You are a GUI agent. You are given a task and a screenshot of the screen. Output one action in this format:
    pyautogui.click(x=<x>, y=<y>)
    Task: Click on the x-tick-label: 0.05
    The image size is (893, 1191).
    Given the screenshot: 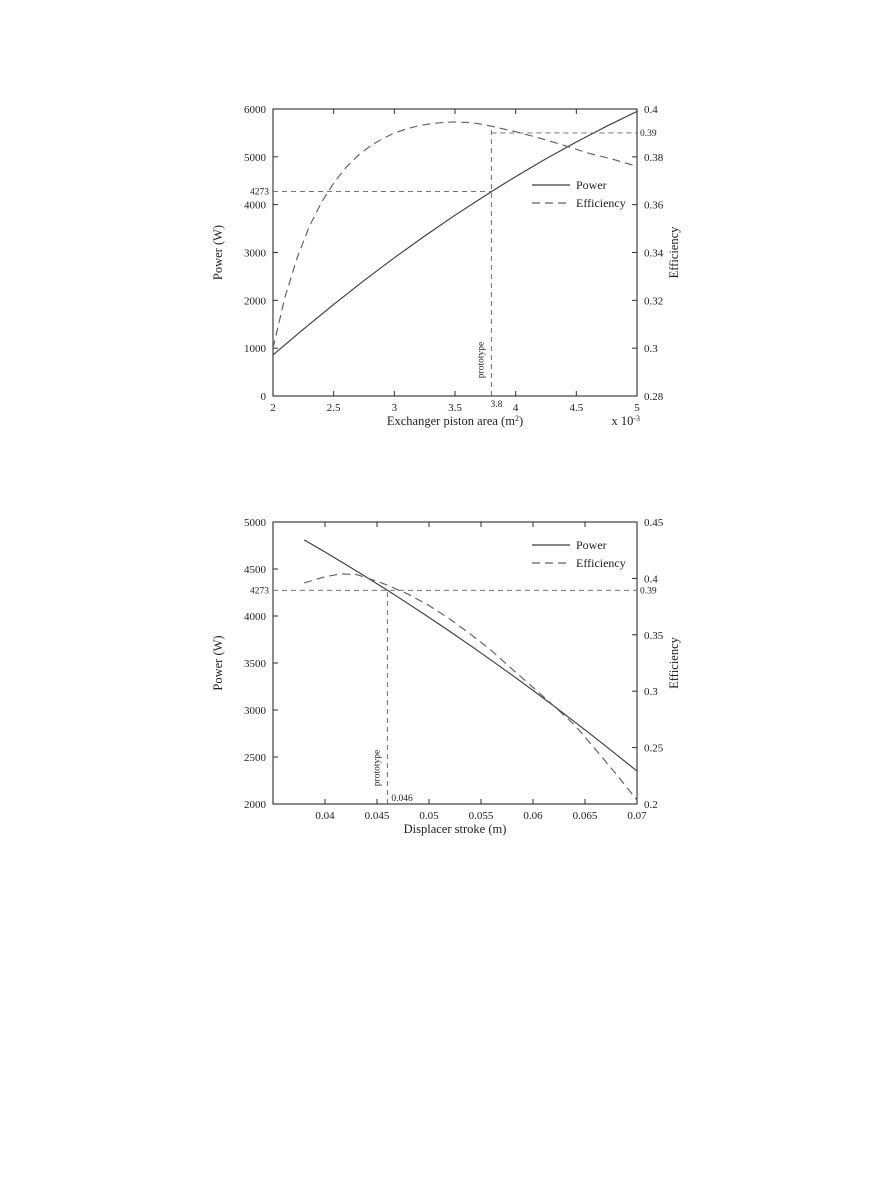 What is the action you would take?
    pyautogui.click(x=429, y=816)
    